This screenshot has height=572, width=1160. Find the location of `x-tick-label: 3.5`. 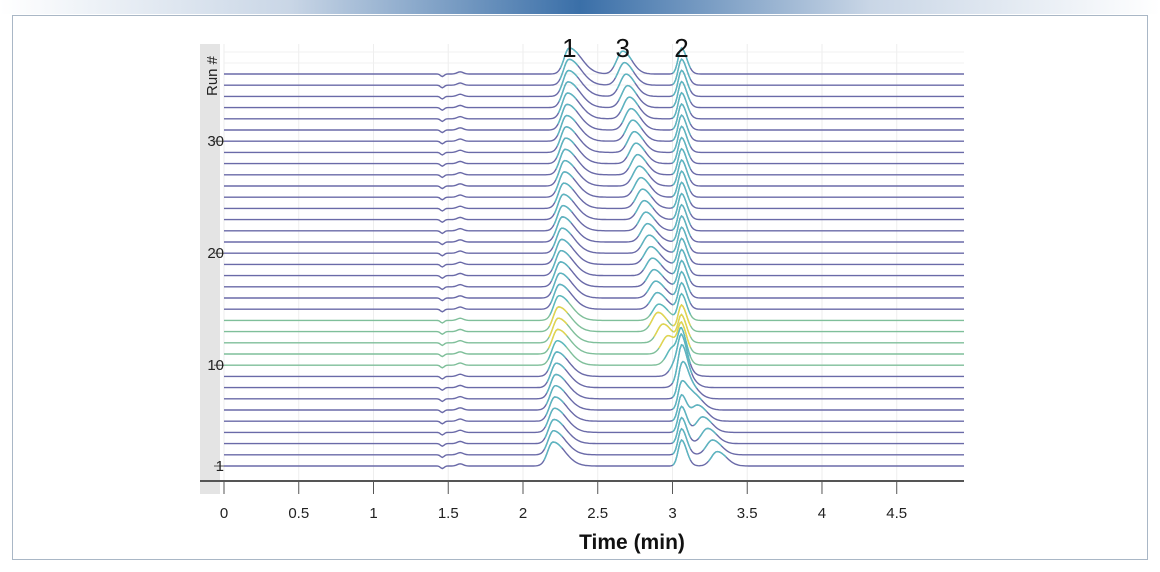

x-tick-label: 3.5 is located at coordinates (747, 513).